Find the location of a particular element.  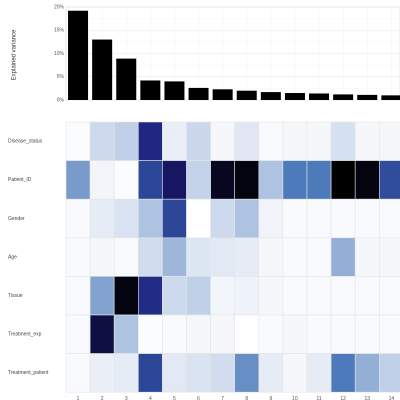

heatmap-column-label: 4 is located at coordinates (150, 398).